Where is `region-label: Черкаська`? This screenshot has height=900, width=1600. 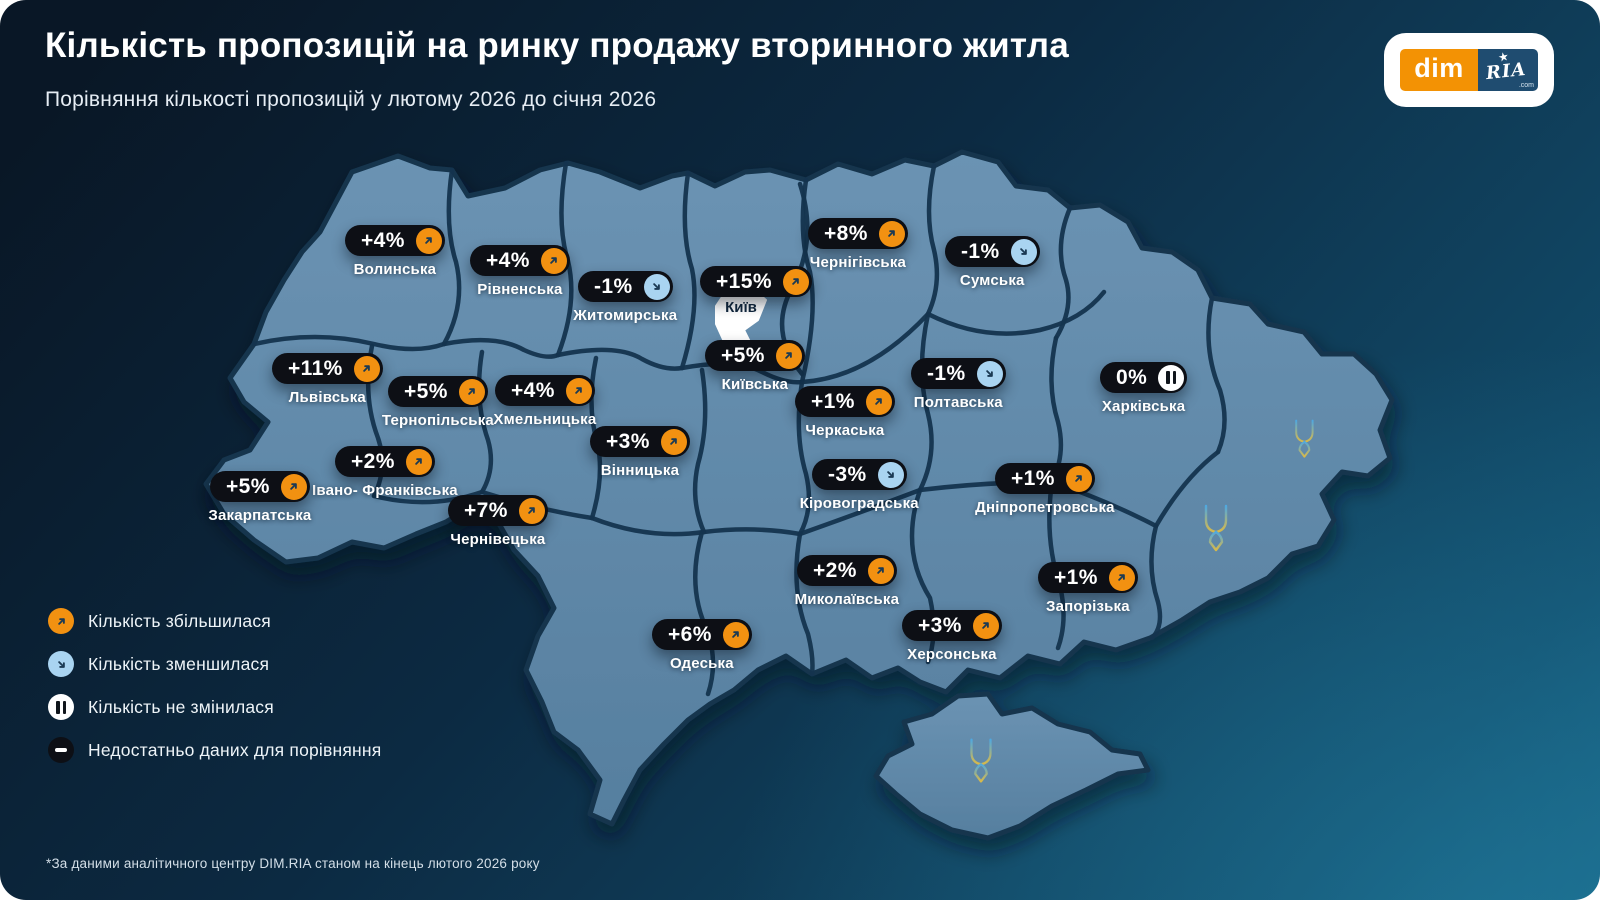 region-label: Черкаська is located at coordinates (845, 430).